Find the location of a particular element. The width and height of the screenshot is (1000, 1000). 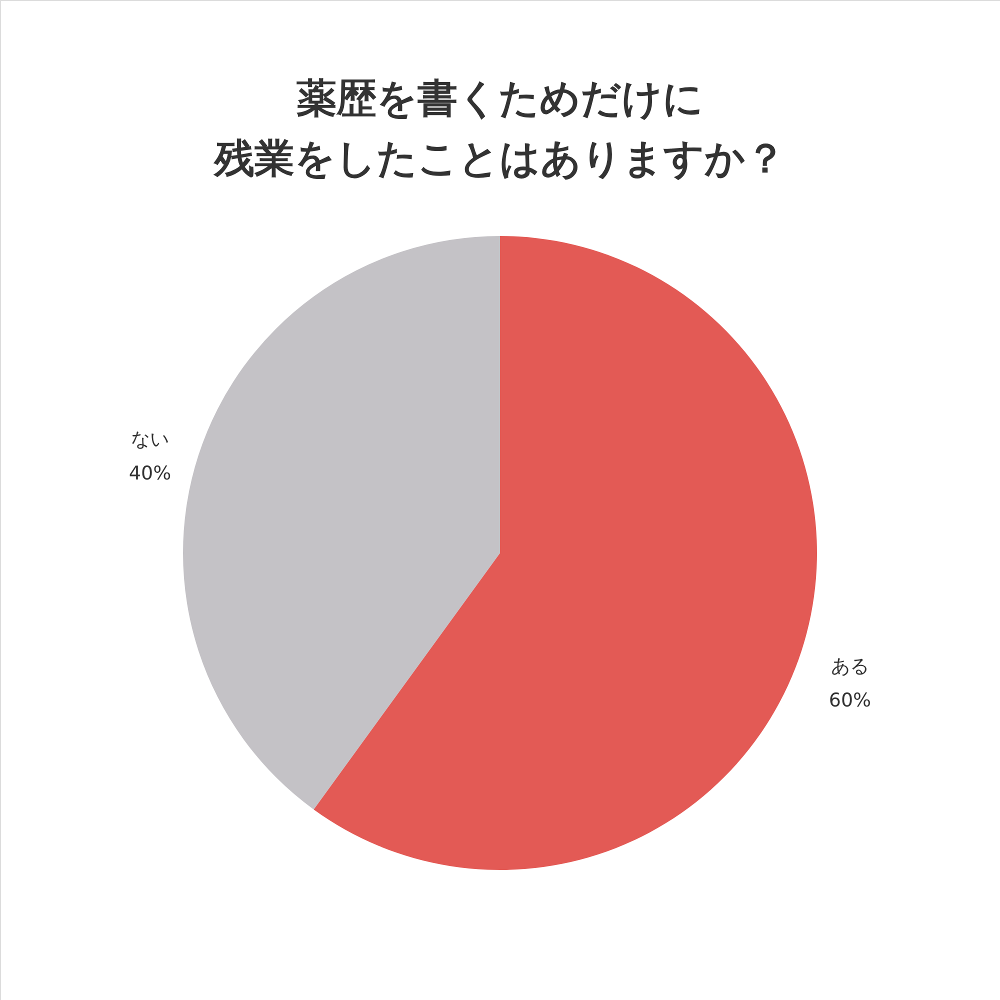

slice-label: ない is located at coordinates (150, 439).